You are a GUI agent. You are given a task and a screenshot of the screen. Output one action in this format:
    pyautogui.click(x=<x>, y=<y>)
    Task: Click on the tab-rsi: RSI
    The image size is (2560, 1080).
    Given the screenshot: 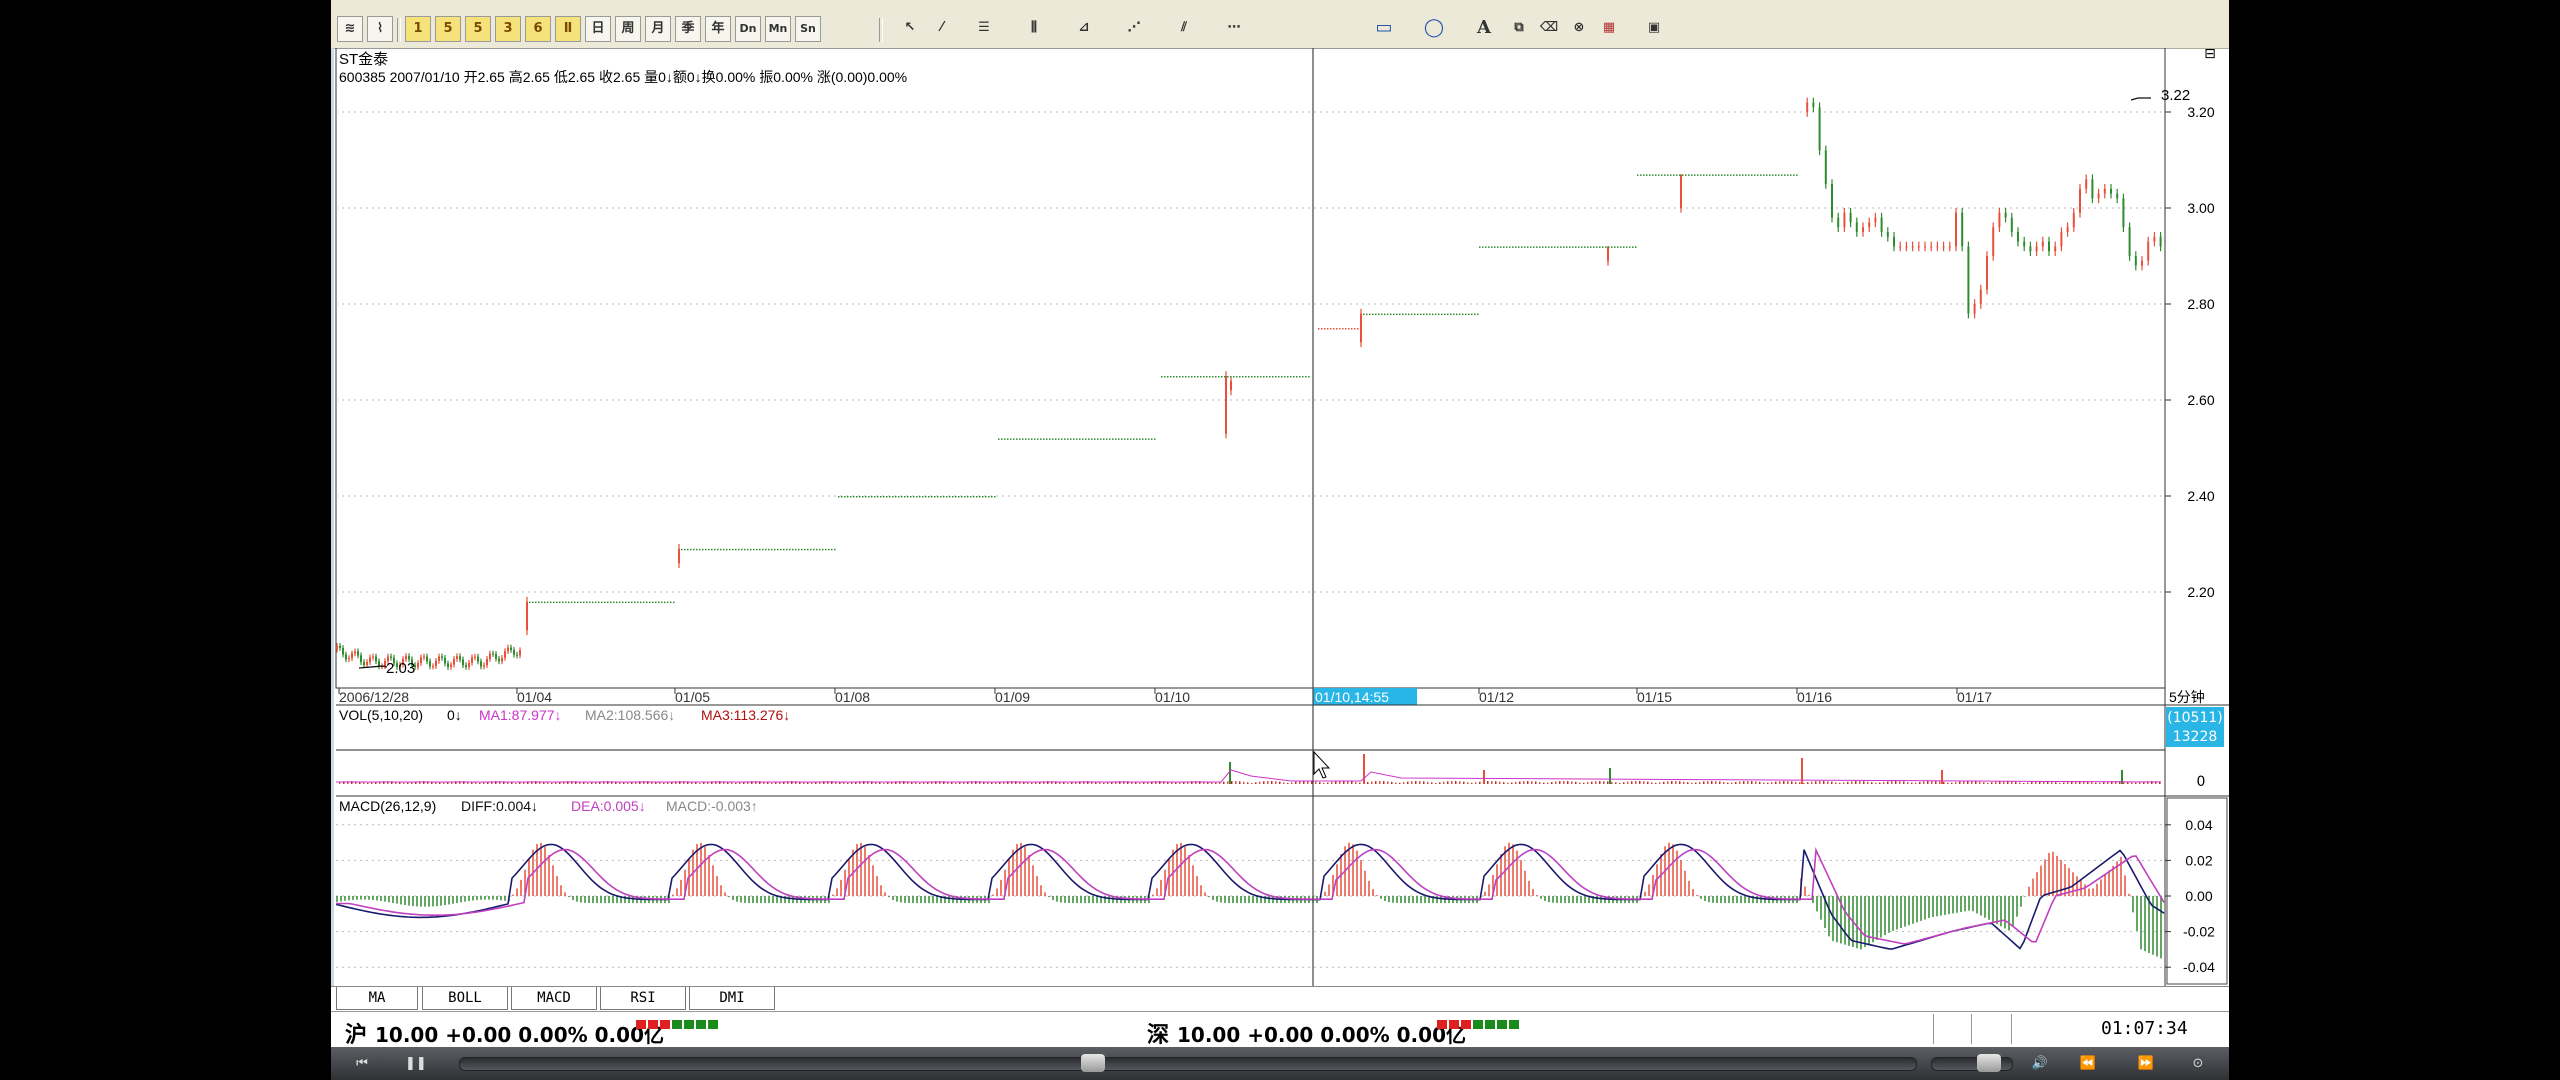 What is the action you would take?
    pyautogui.click(x=643, y=998)
    